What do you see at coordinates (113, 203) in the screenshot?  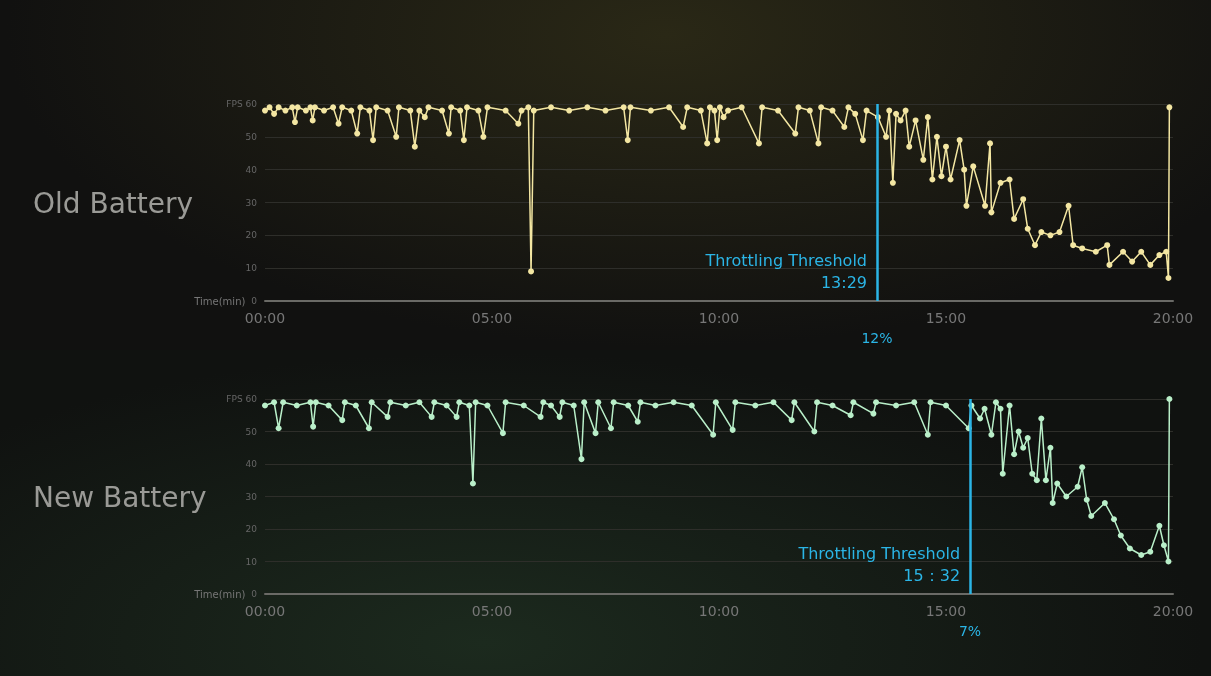 I see `text: Old Battery` at bounding box center [113, 203].